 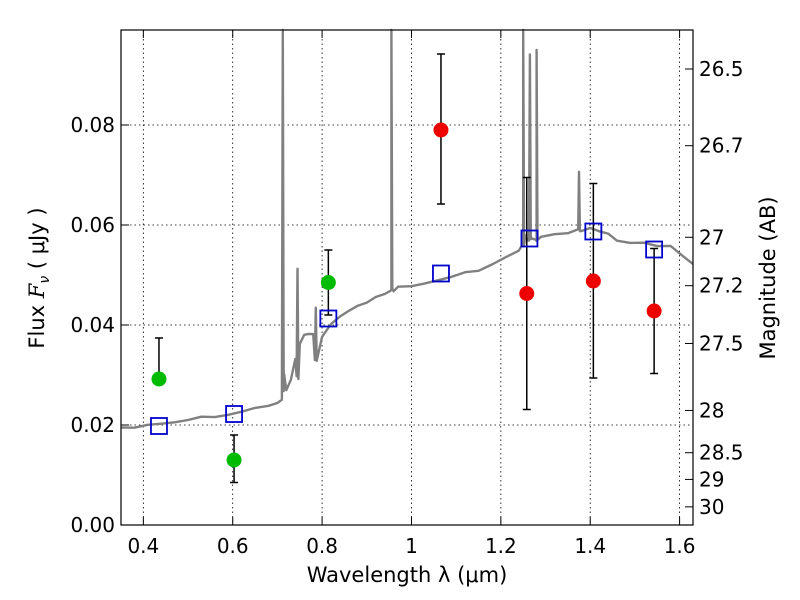 What do you see at coordinates (92, 425) in the screenshot?
I see `y-tick-label: 0.02` at bounding box center [92, 425].